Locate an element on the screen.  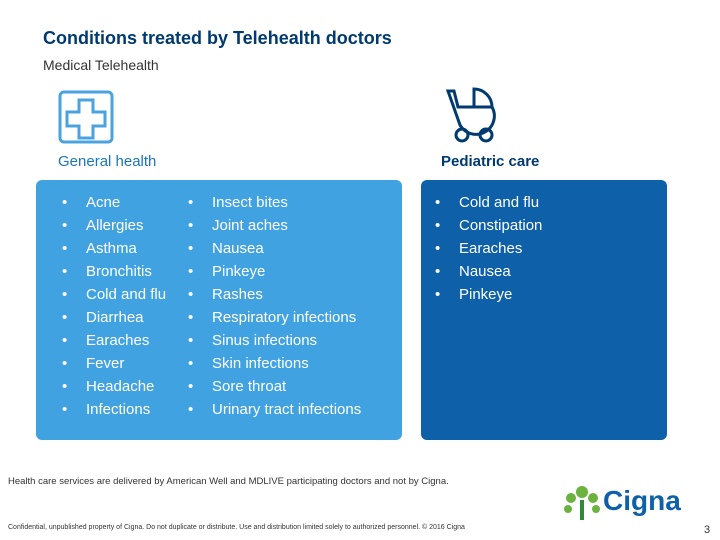
list-item: Sore throat is located at coordinates (274, 386).